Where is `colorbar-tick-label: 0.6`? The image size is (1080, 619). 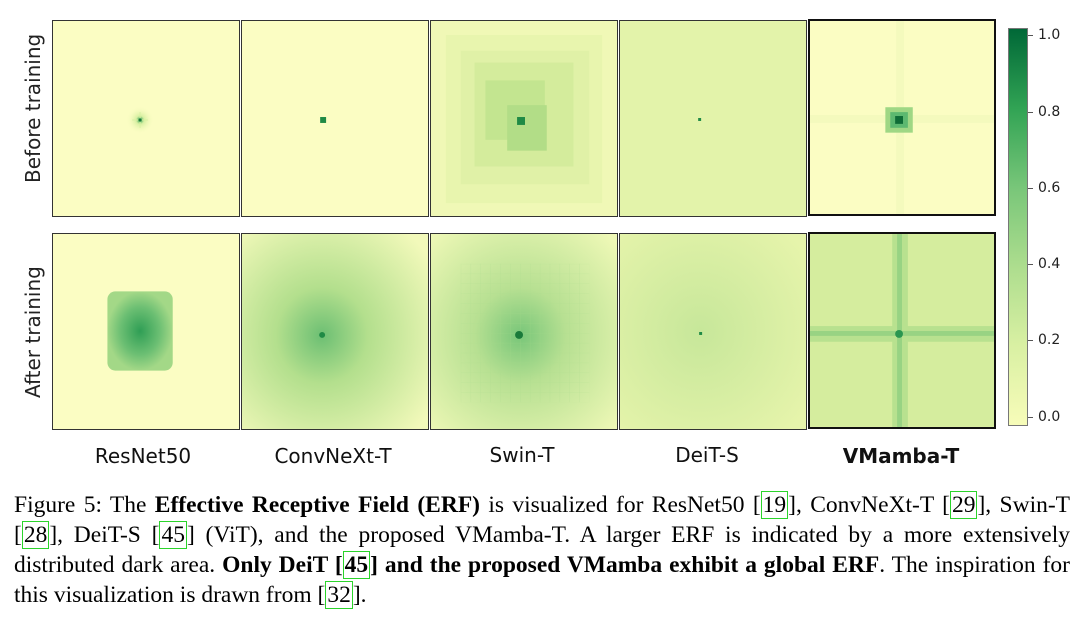
colorbar-tick-label: 0.6 is located at coordinates (1049, 188).